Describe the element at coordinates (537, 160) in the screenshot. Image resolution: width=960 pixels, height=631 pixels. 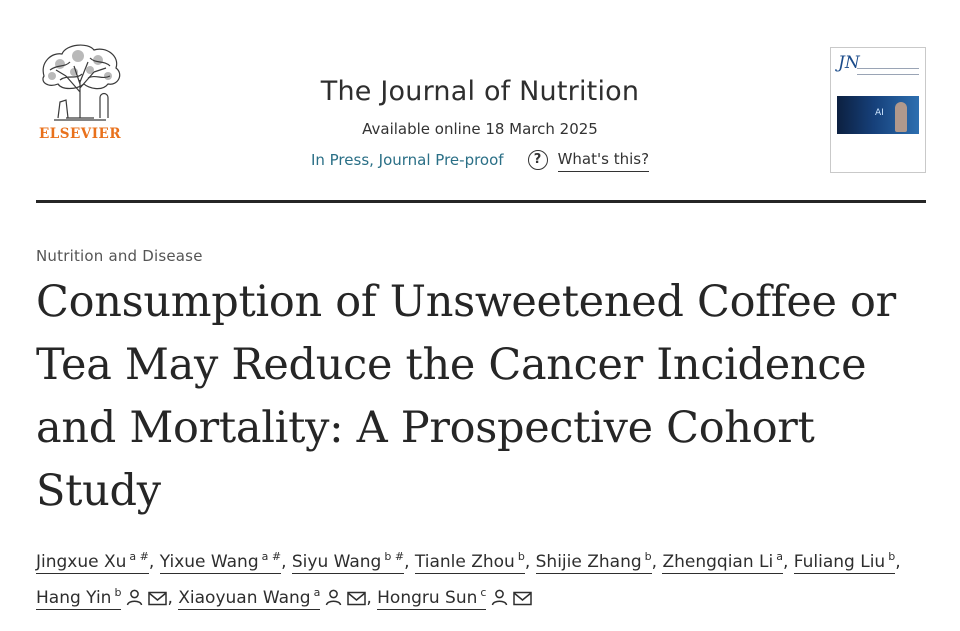
I see `question-circle-icon: ?` at that location.